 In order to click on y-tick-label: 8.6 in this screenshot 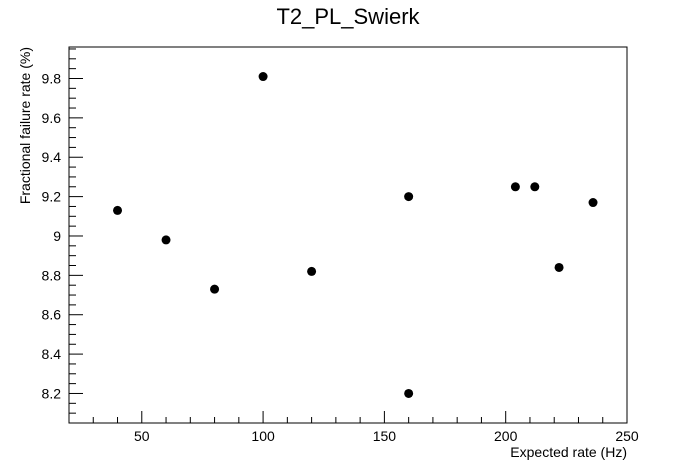, I will do `click(52, 315)`.